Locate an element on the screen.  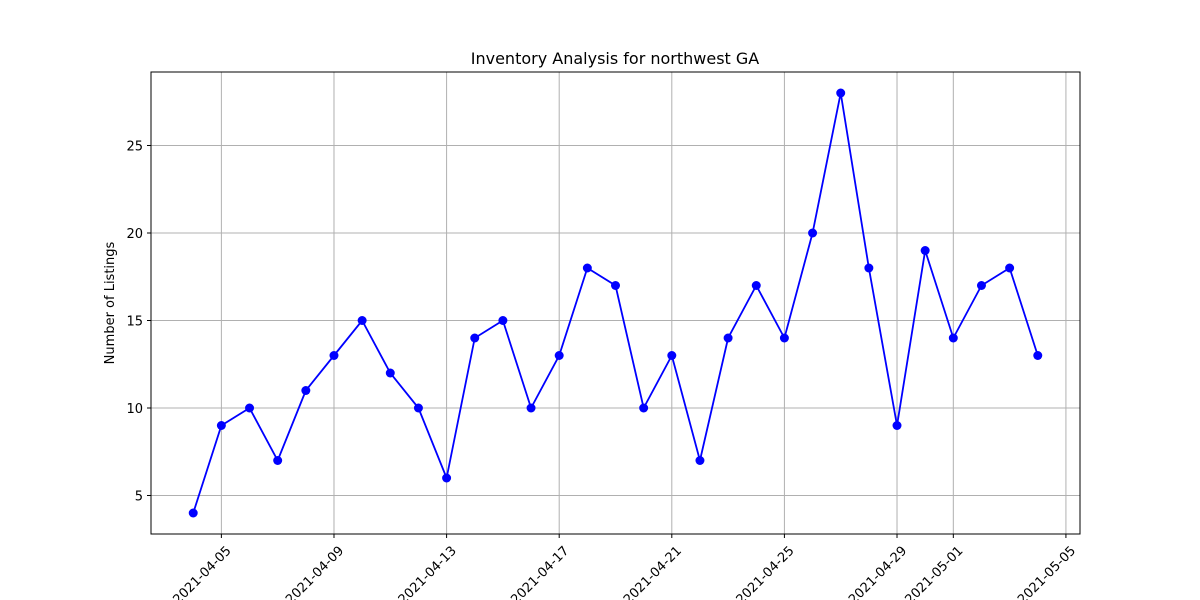
x-tick-label: 2021-04-05 is located at coordinates (203, 572).